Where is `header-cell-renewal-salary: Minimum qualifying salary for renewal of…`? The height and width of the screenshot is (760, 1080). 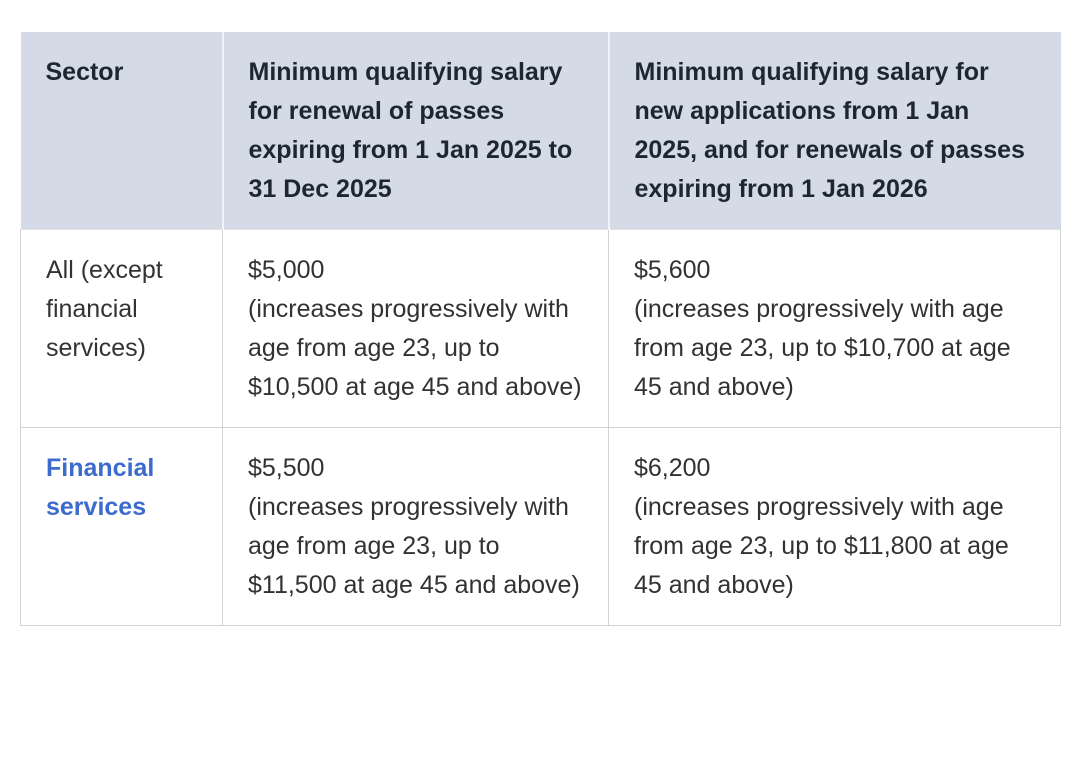 header-cell-renewal-salary: Minimum qualifying salary for renewal of… is located at coordinates (415, 131).